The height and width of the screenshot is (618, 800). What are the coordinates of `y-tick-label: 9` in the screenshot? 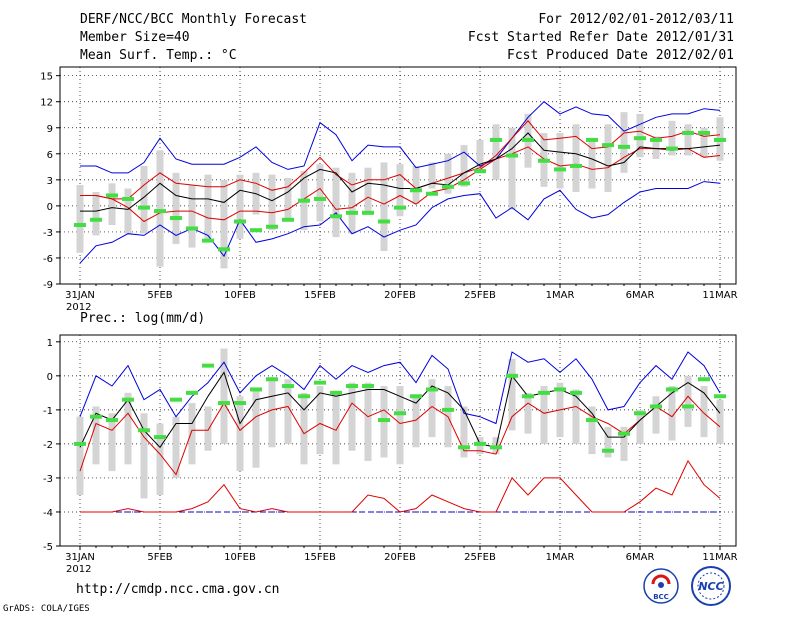 It's located at (50, 129).